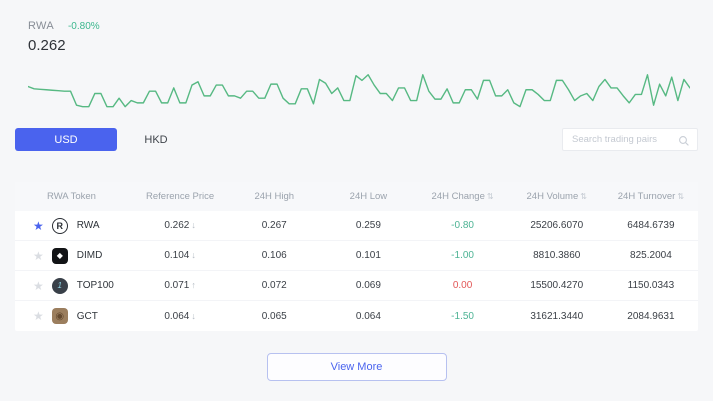 The image size is (713, 401). I want to click on col-header-token: RWA Token, so click(71, 196).